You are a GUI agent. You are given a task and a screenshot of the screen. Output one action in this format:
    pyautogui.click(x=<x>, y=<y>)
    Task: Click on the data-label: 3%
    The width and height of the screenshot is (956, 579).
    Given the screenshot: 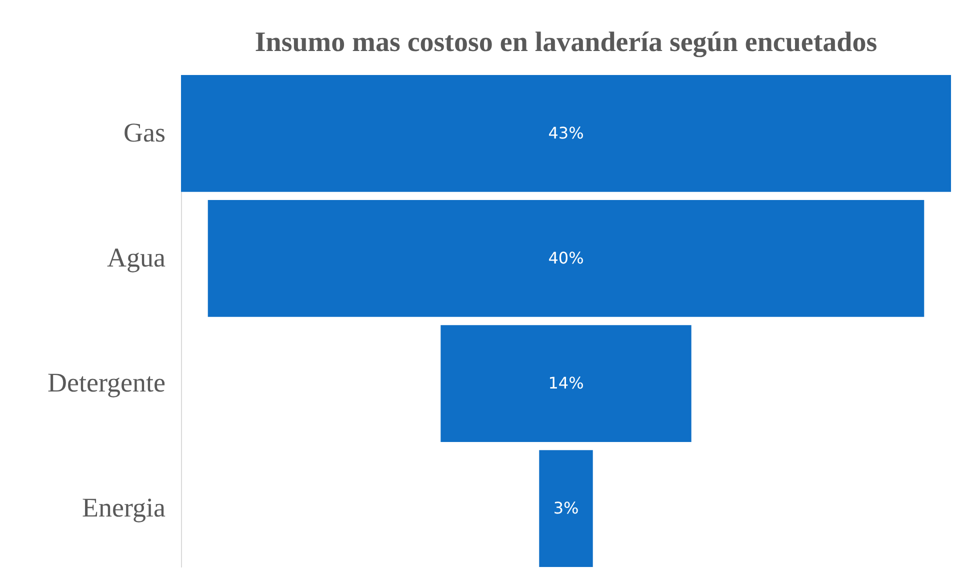 What is the action you would take?
    pyautogui.click(x=566, y=508)
    